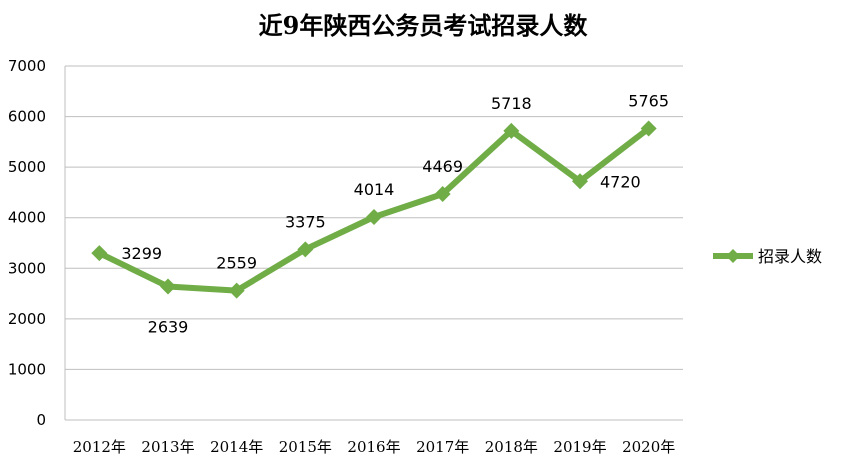  What do you see at coordinates (511, 447) in the screenshot?
I see `x-tick-label: 2018年` at bounding box center [511, 447].